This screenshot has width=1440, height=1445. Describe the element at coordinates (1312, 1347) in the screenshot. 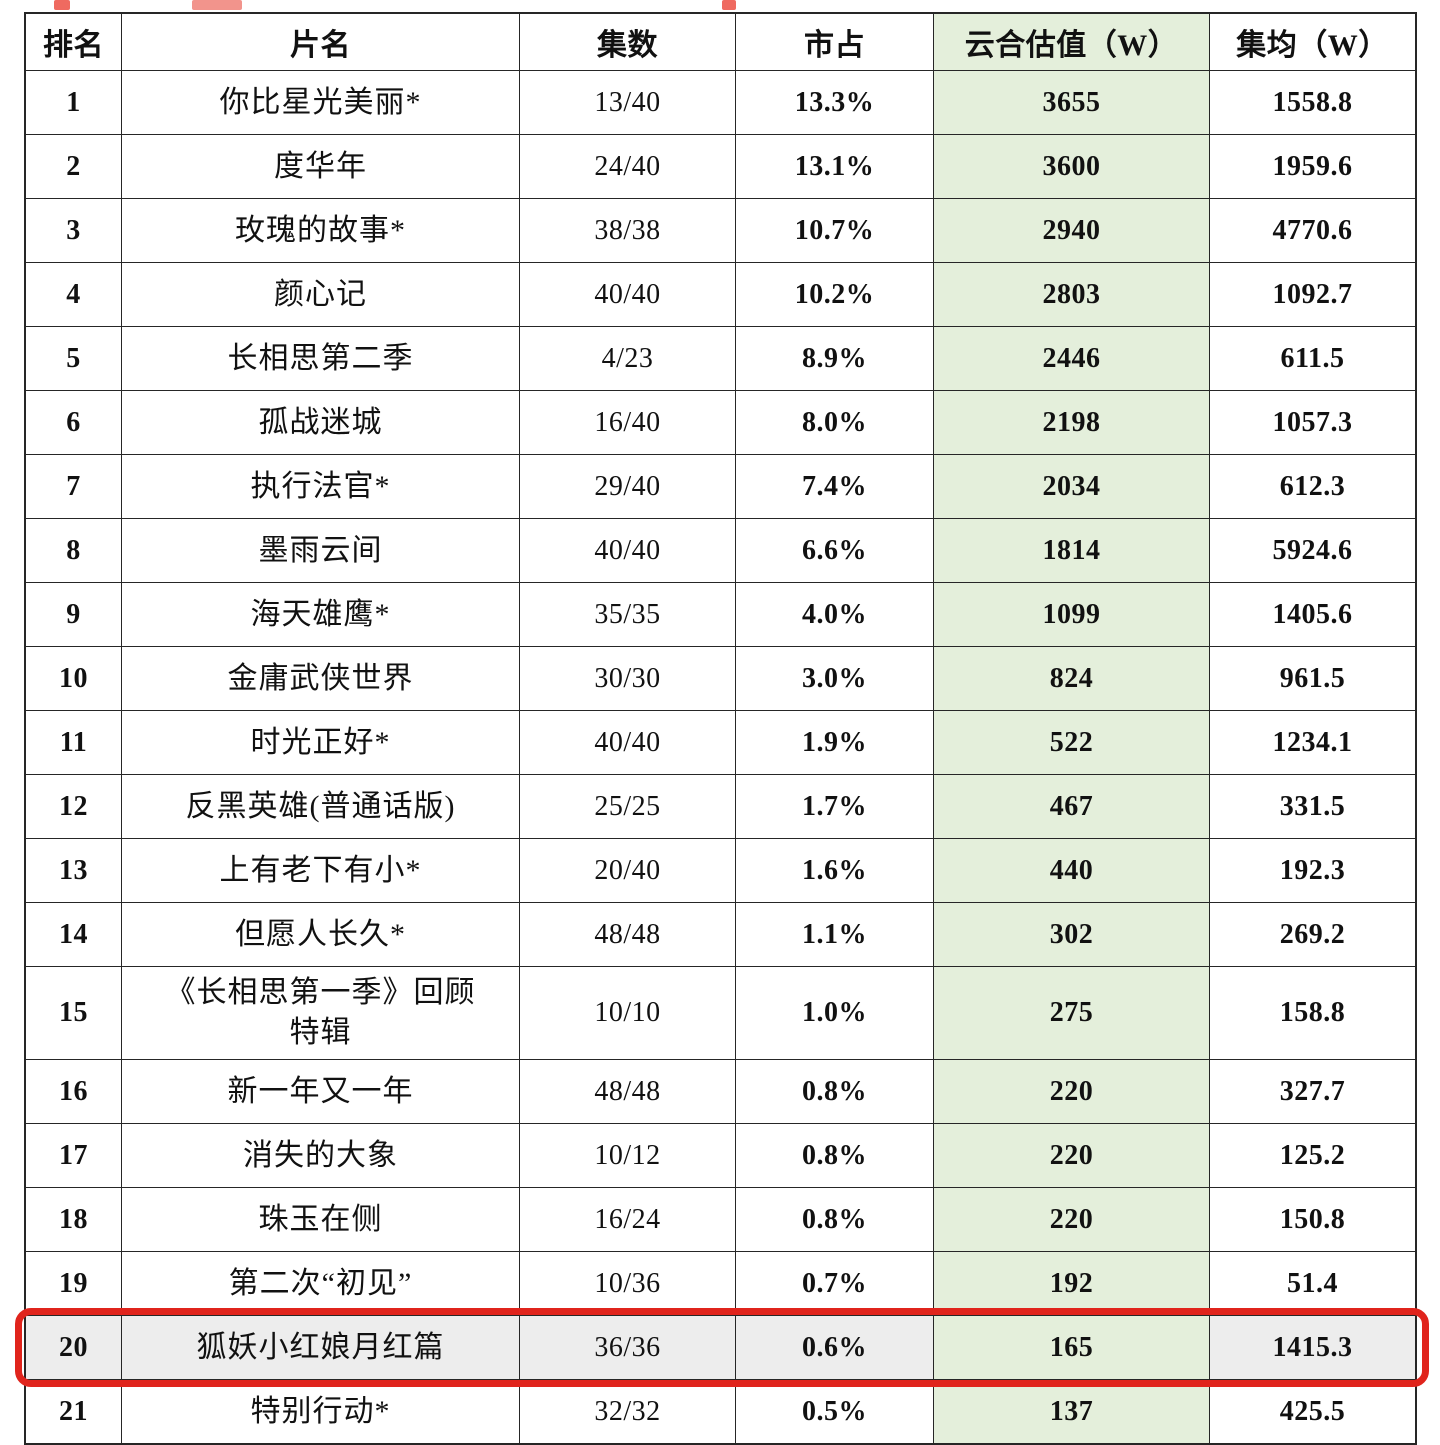

I see `cell-average: 1415.3` at that location.